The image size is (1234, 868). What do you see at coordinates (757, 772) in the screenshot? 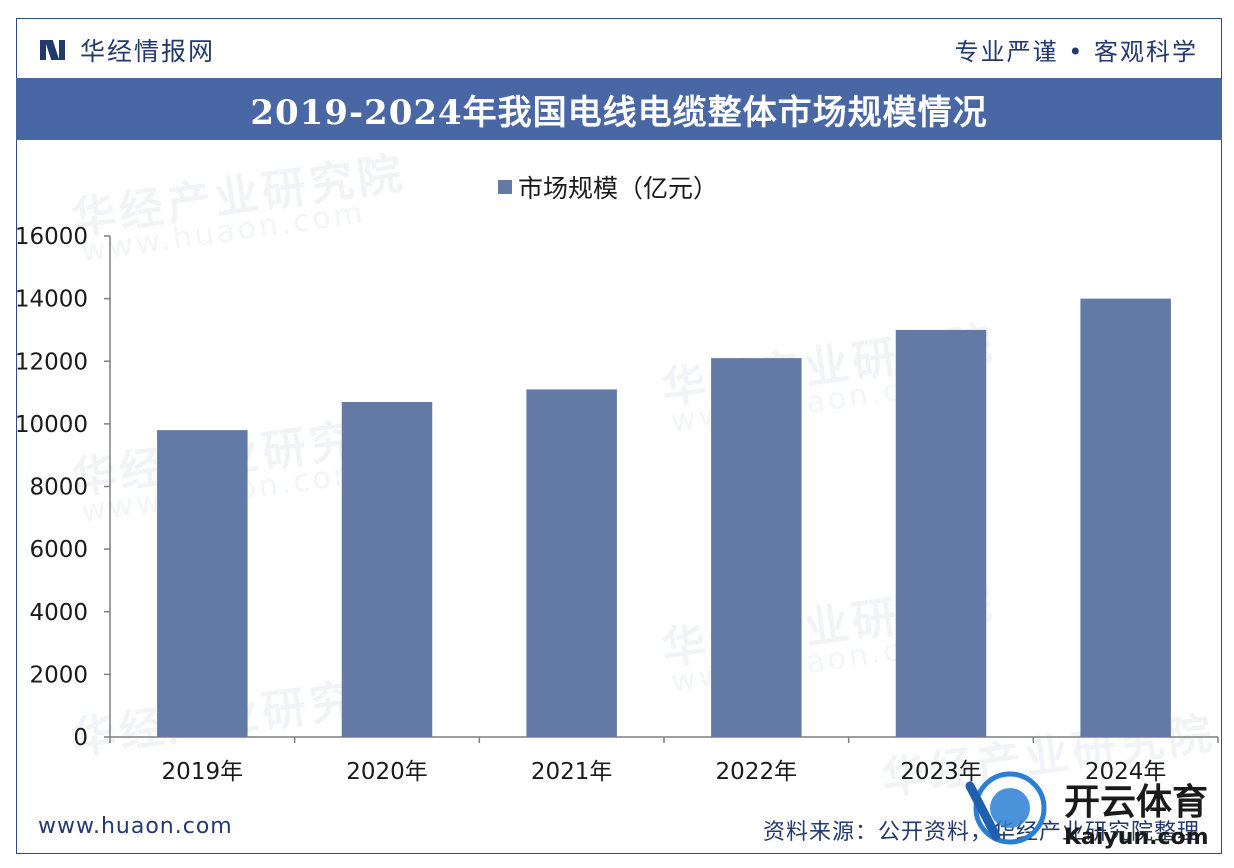
I see `x-tick-label: 2022年` at bounding box center [757, 772].